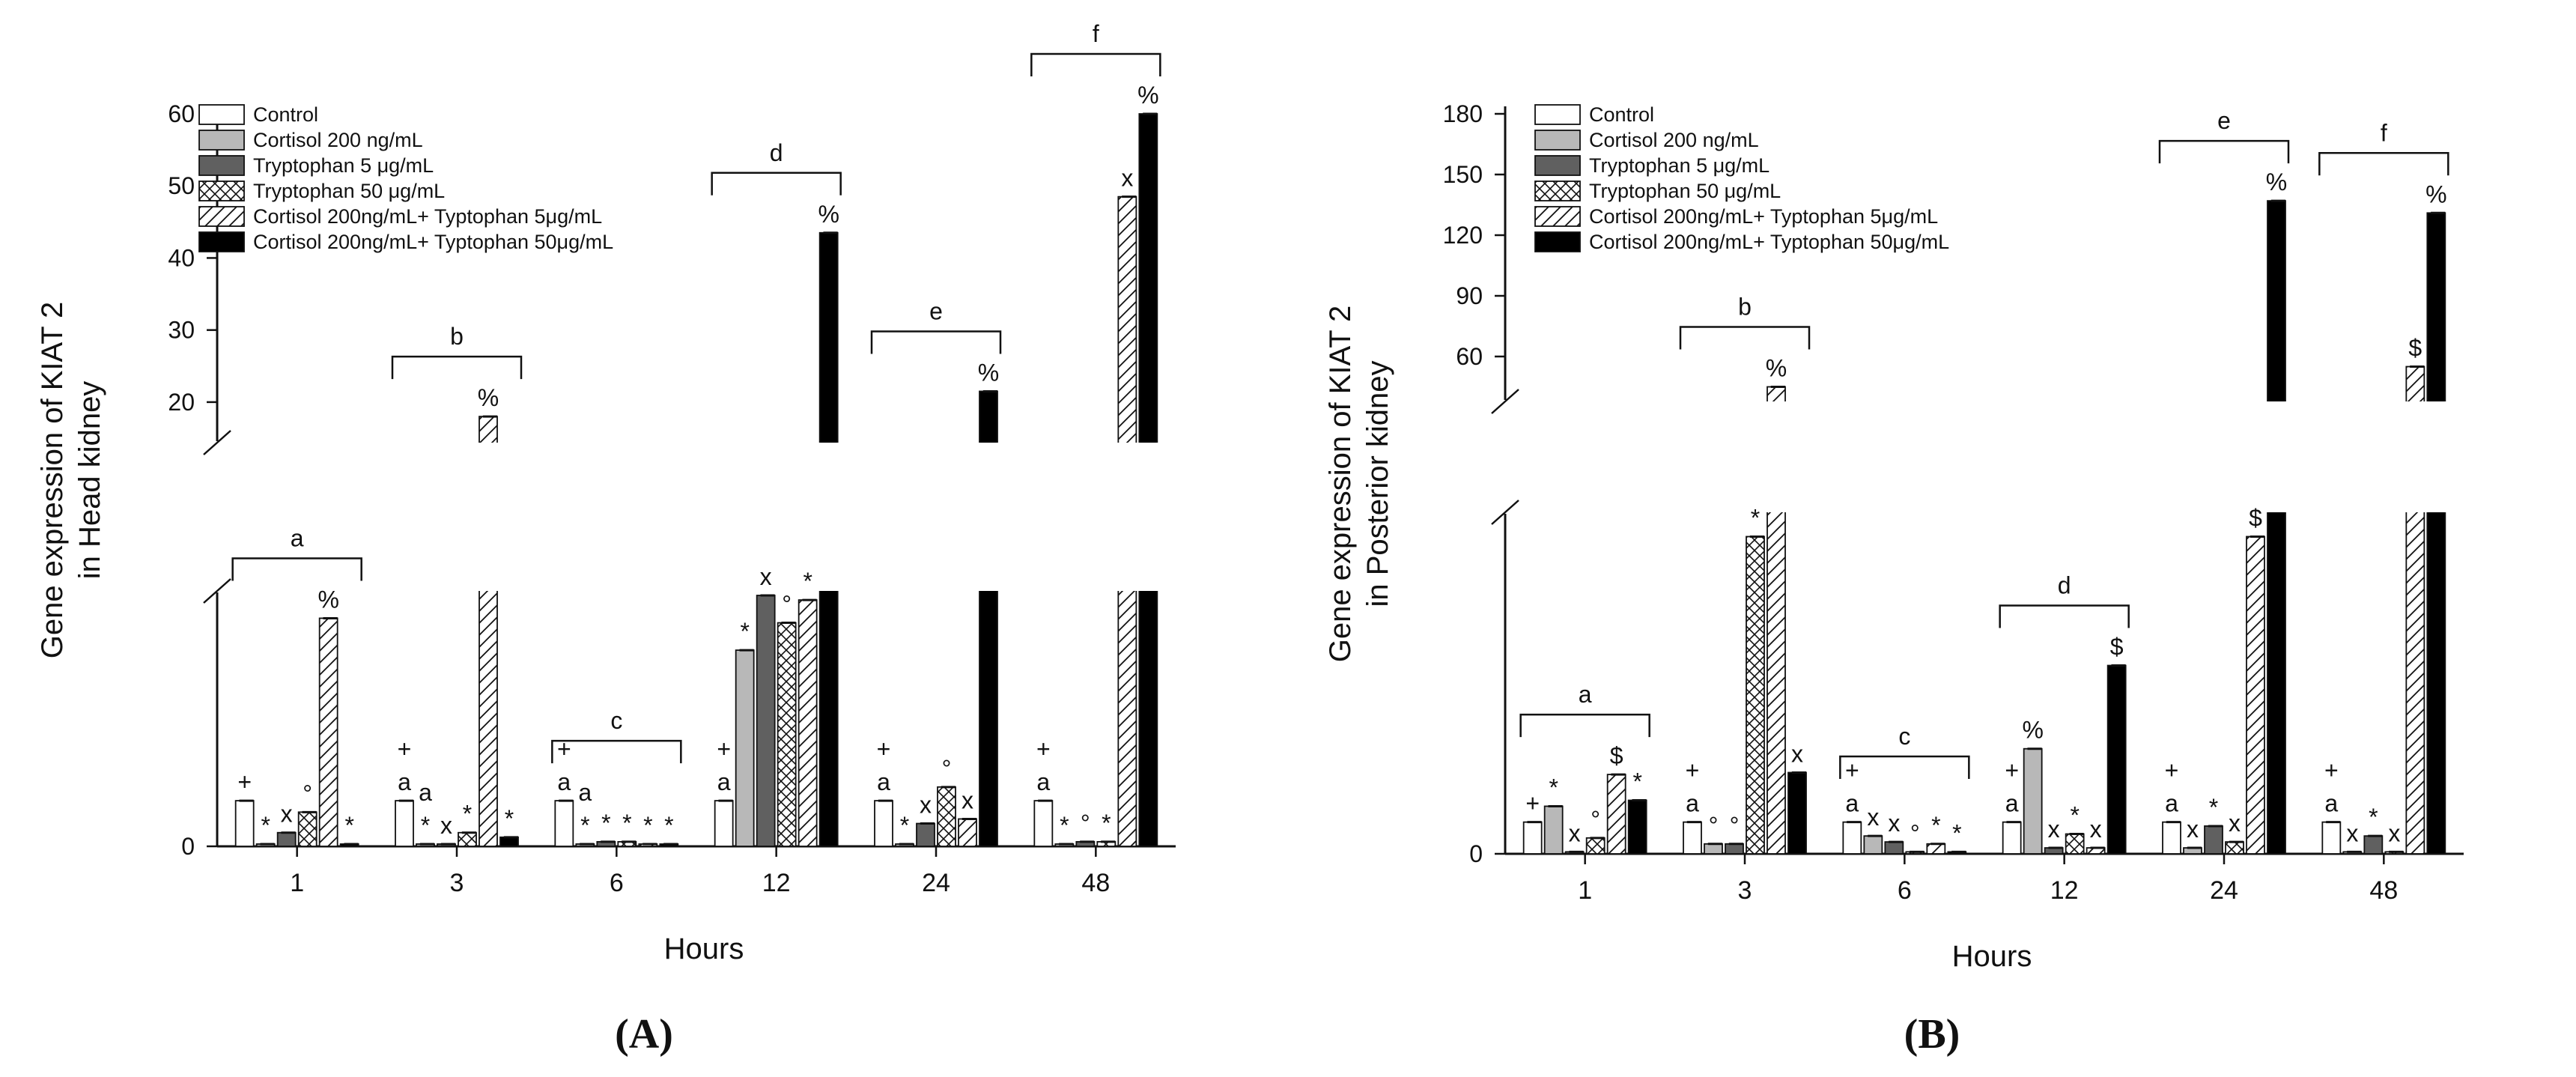 The height and width of the screenshot is (1077, 2576). What do you see at coordinates (1469, 356) in the screenshot?
I see `y-tick-label: 60` at bounding box center [1469, 356].